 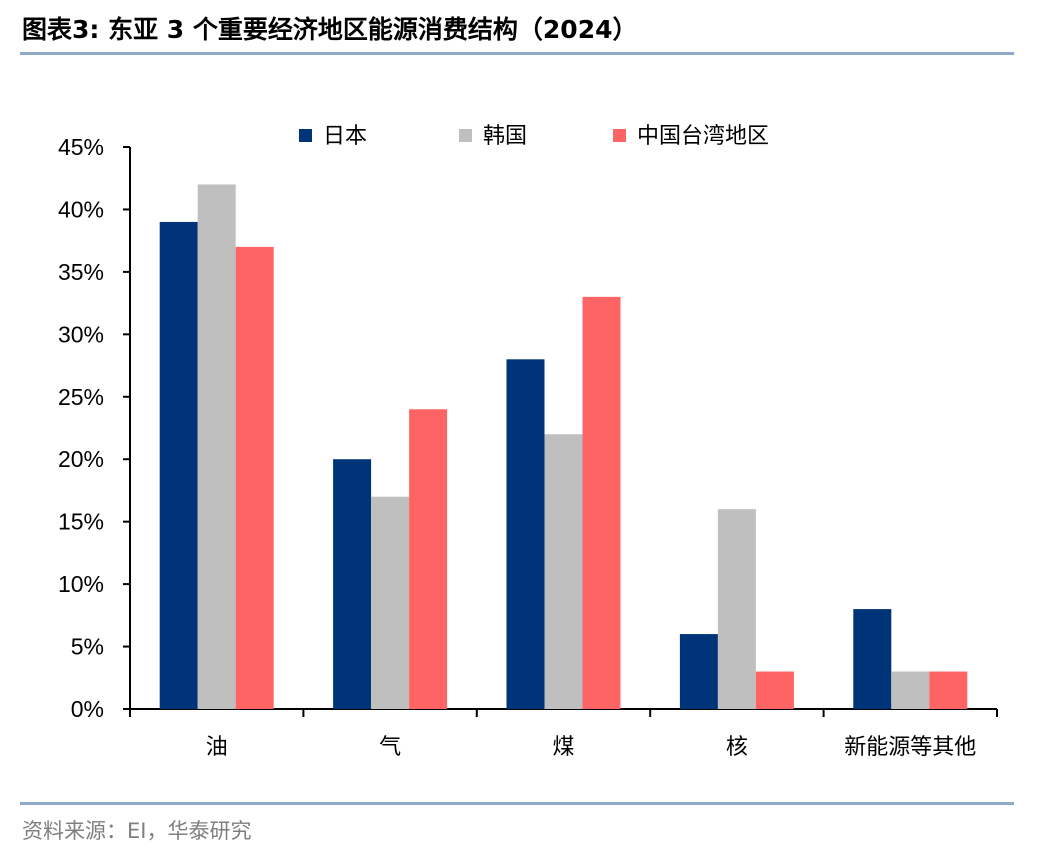 What do you see at coordinates (345, 136) in the screenshot?
I see `legend-label-japan: 日本` at bounding box center [345, 136].